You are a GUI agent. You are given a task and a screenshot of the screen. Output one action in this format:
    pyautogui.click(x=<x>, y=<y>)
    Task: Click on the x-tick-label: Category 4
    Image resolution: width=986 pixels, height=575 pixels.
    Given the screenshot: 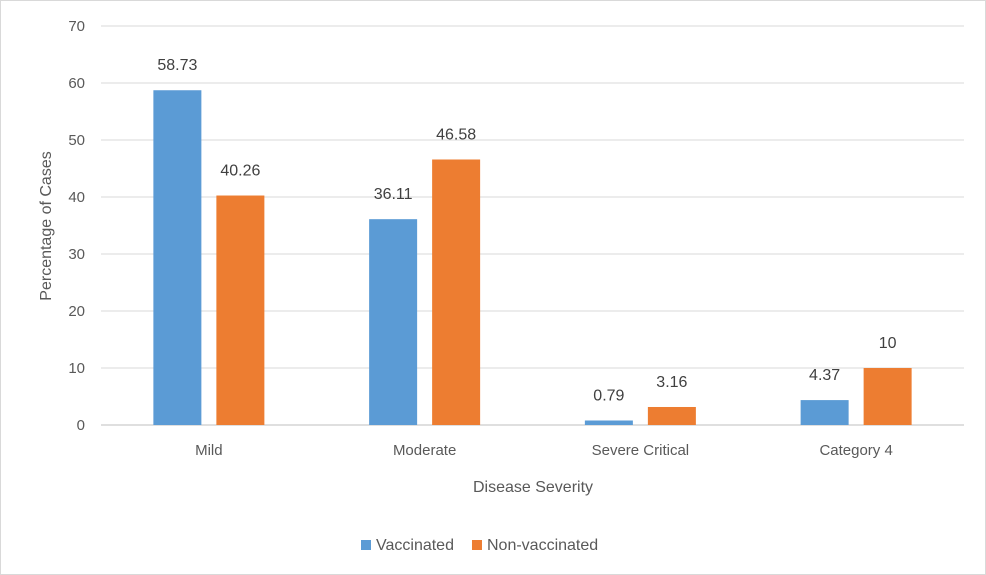 What is the action you would take?
    pyautogui.click(x=855, y=450)
    